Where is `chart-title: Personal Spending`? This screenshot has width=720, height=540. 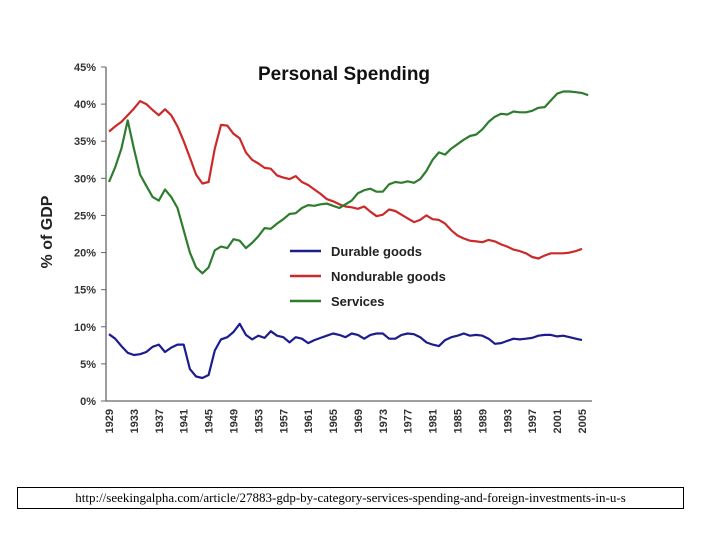
chart-title: Personal Spending is located at coordinates (344, 74).